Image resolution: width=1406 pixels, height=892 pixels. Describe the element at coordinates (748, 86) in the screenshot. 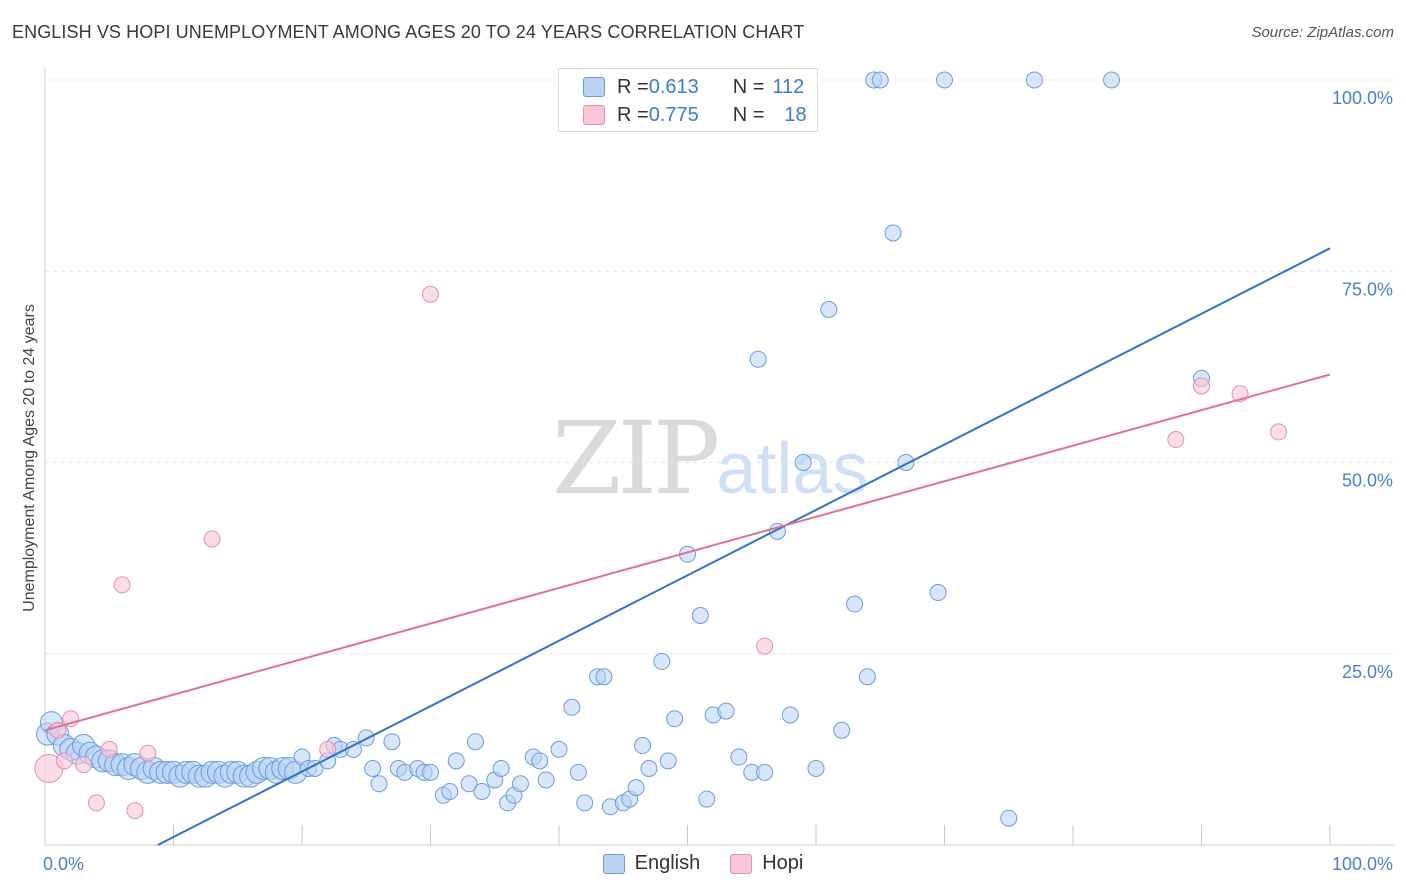

I see `english-n-label: N =` at that location.